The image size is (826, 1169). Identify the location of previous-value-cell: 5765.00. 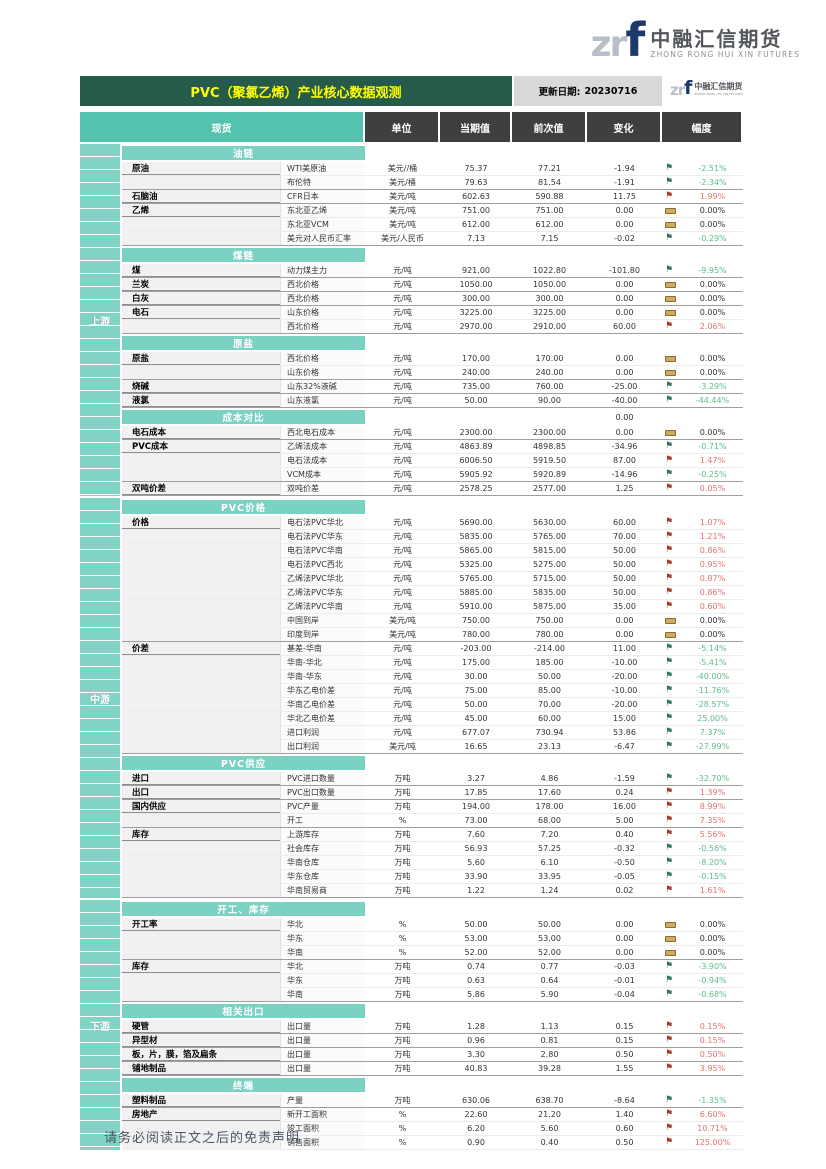
(549, 536).